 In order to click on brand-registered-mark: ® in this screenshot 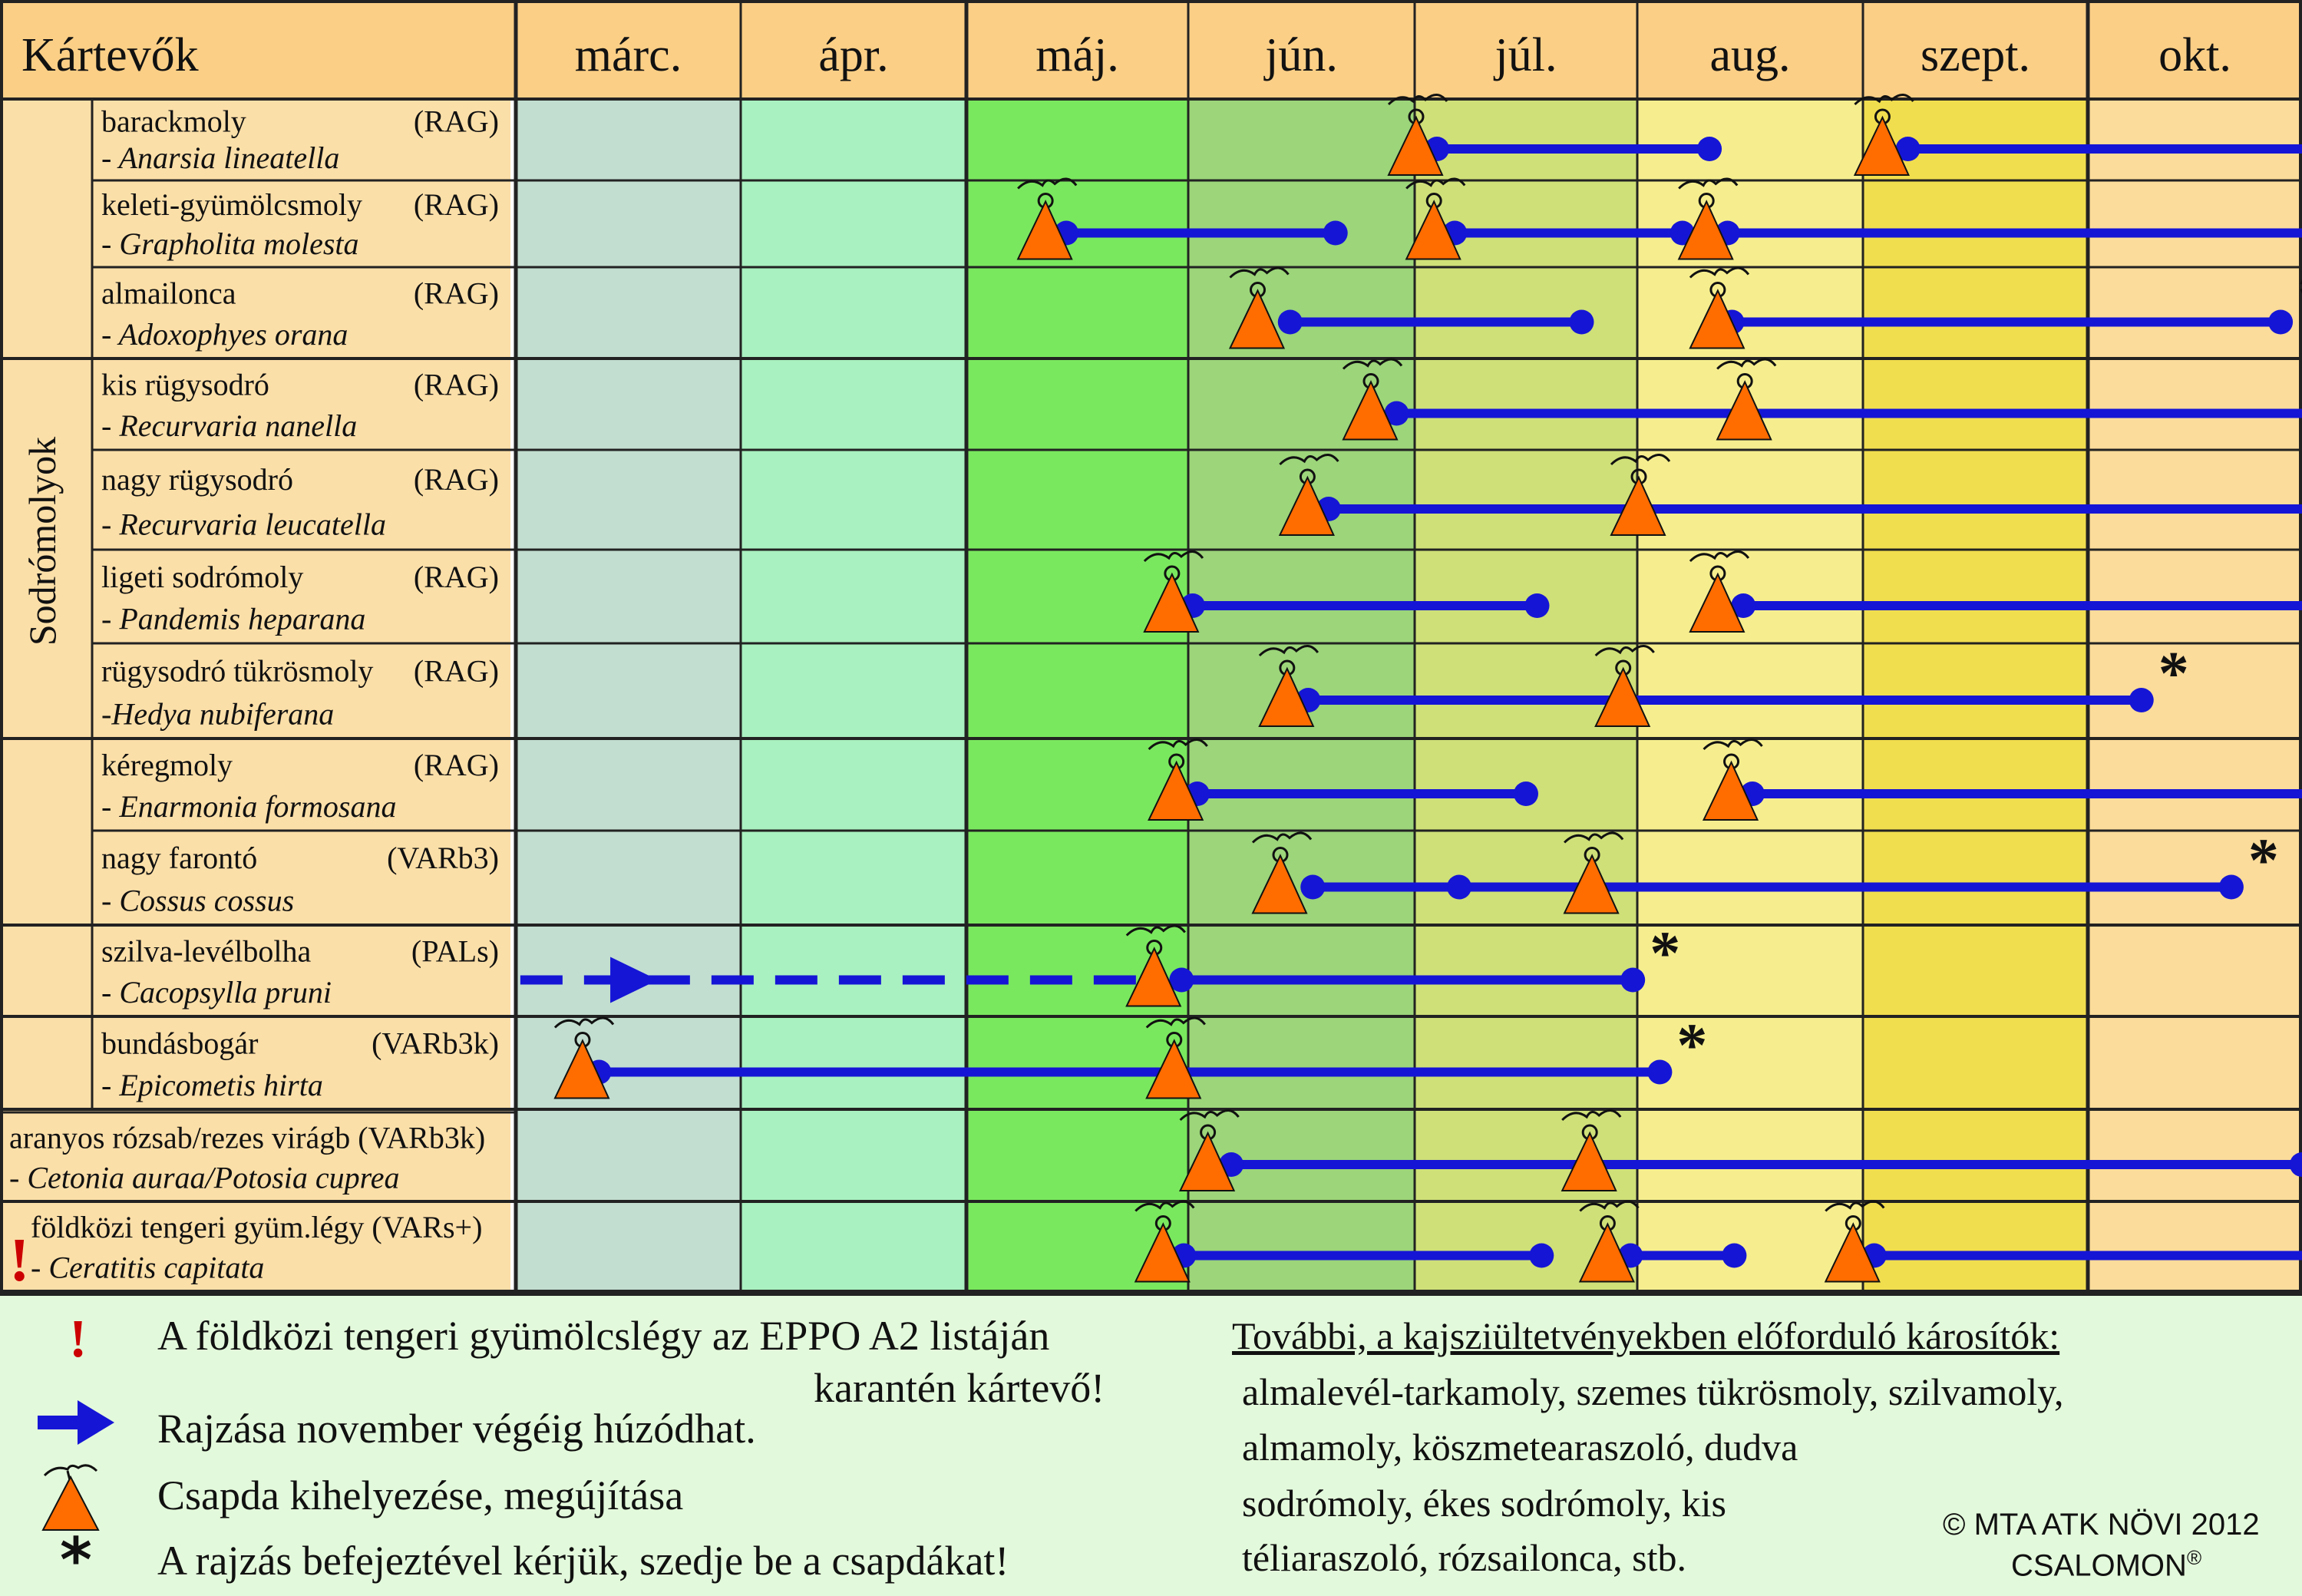, I will do `click(2194, 1557)`.